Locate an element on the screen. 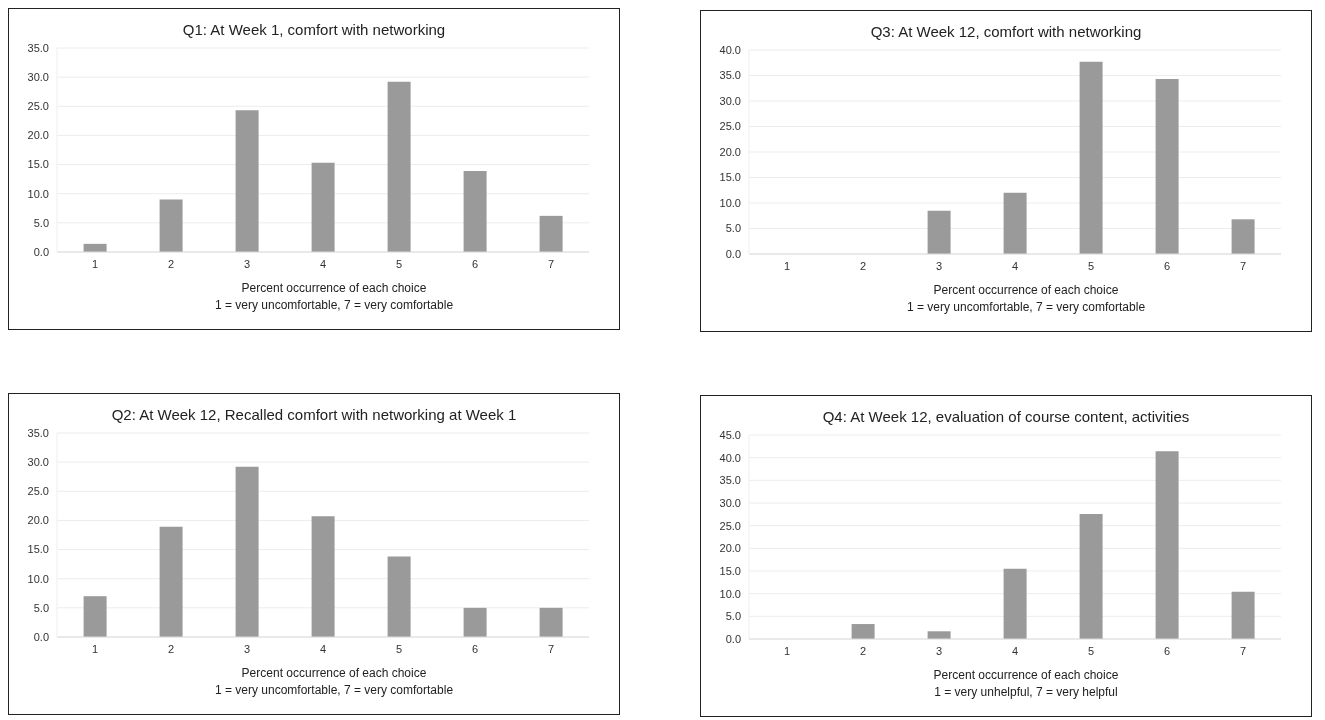  chart-title: Q1: At Week 1, comfort with networking is located at coordinates (314, 29).